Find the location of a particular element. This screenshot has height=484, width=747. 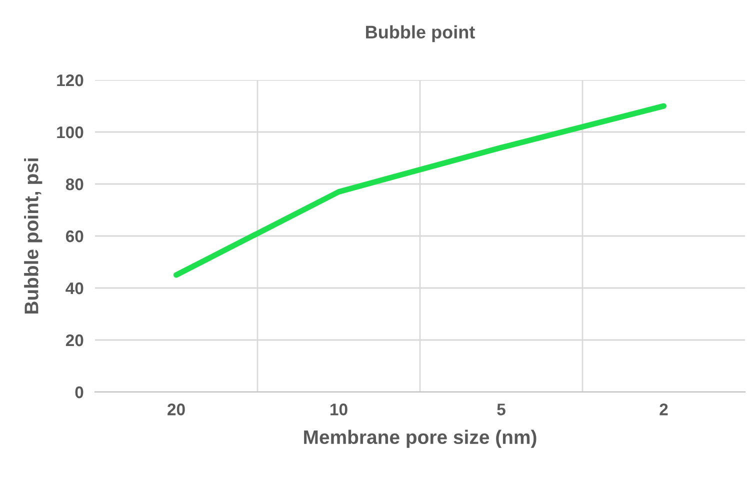

chart-title: Bubble point is located at coordinates (420, 33).